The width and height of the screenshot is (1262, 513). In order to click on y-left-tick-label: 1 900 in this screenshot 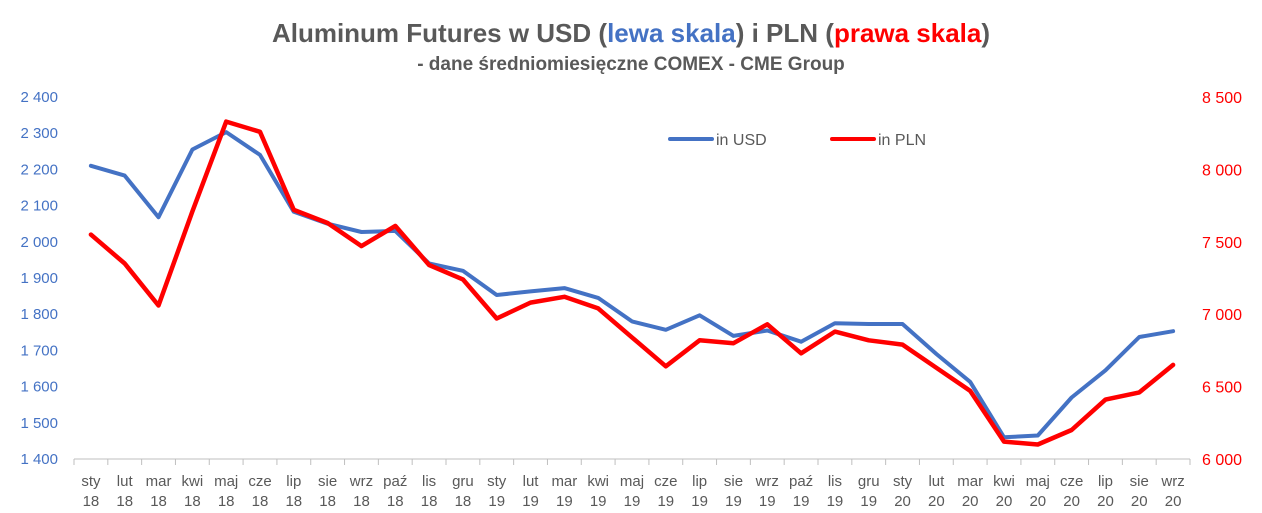, I will do `click(39, 278)`.